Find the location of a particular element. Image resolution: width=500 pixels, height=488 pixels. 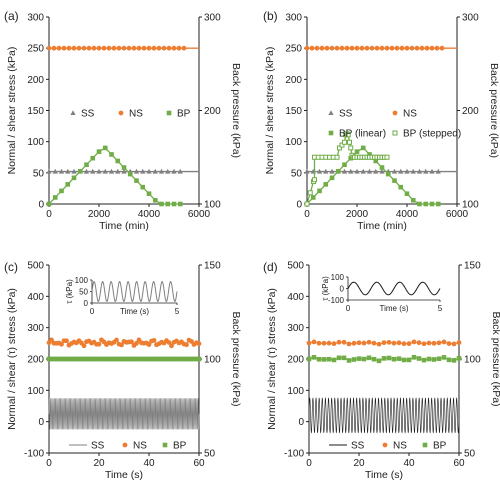

shear-stress-line is located at coordinates (124, 414).